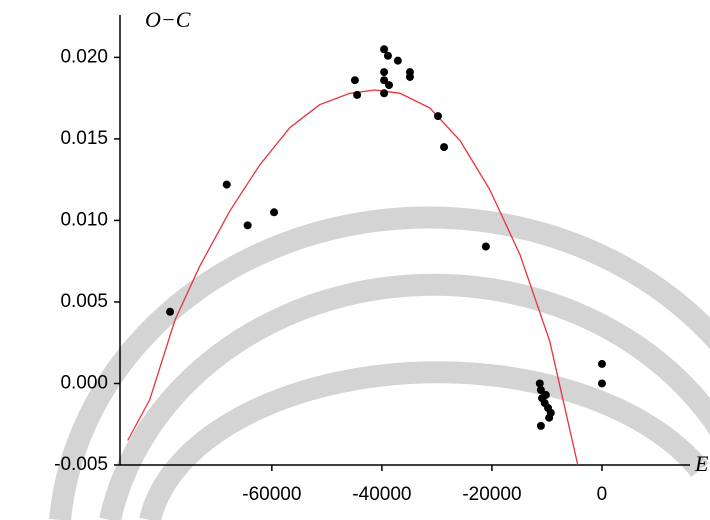 The image size is (710, 520). I want to click on x-tick-label: -60000, so click(271, 494).